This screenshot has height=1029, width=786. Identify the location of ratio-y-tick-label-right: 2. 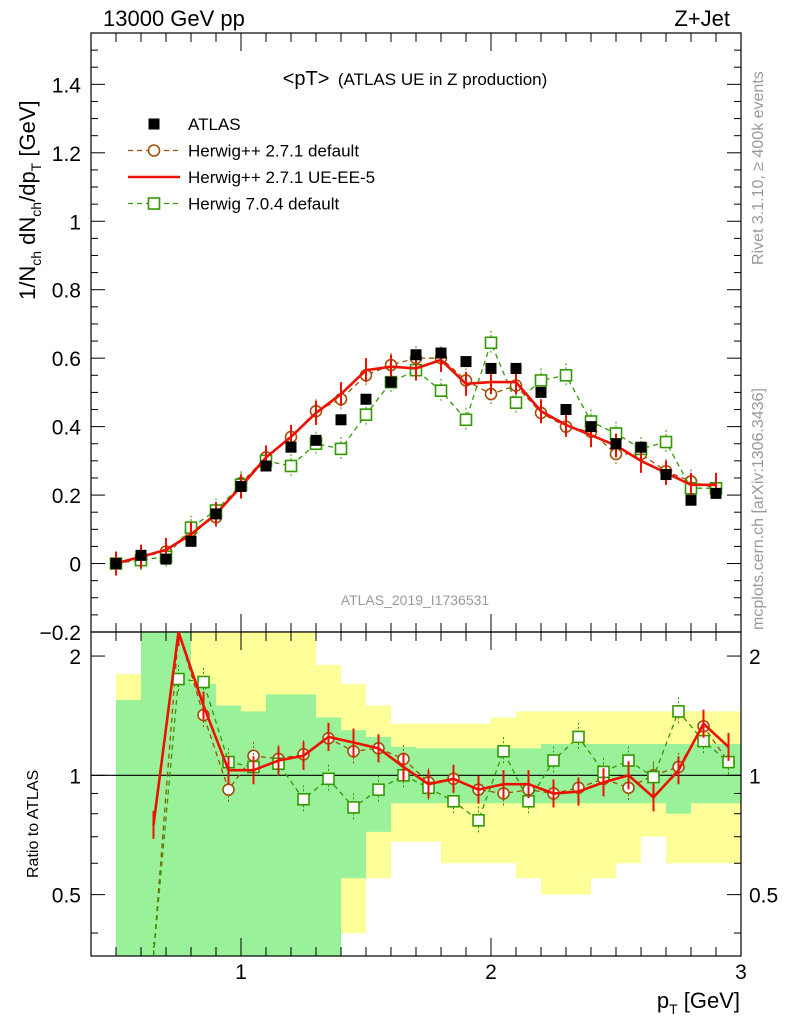
(755, 657).